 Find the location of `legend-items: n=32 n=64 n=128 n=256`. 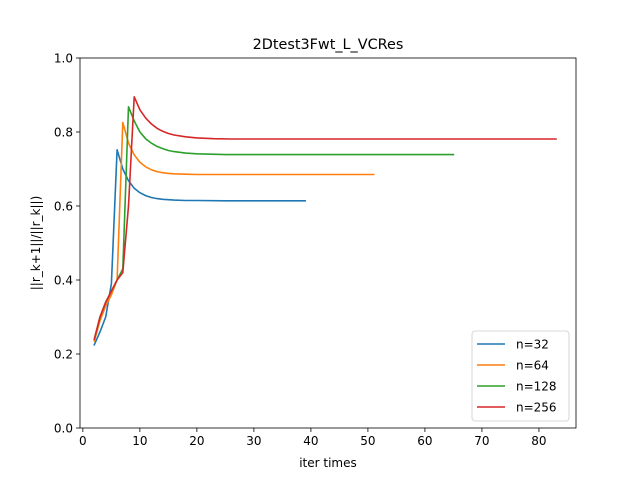

legend-items: n=32 n=64 n=128 n=256 is located at coordinates (517, 376).